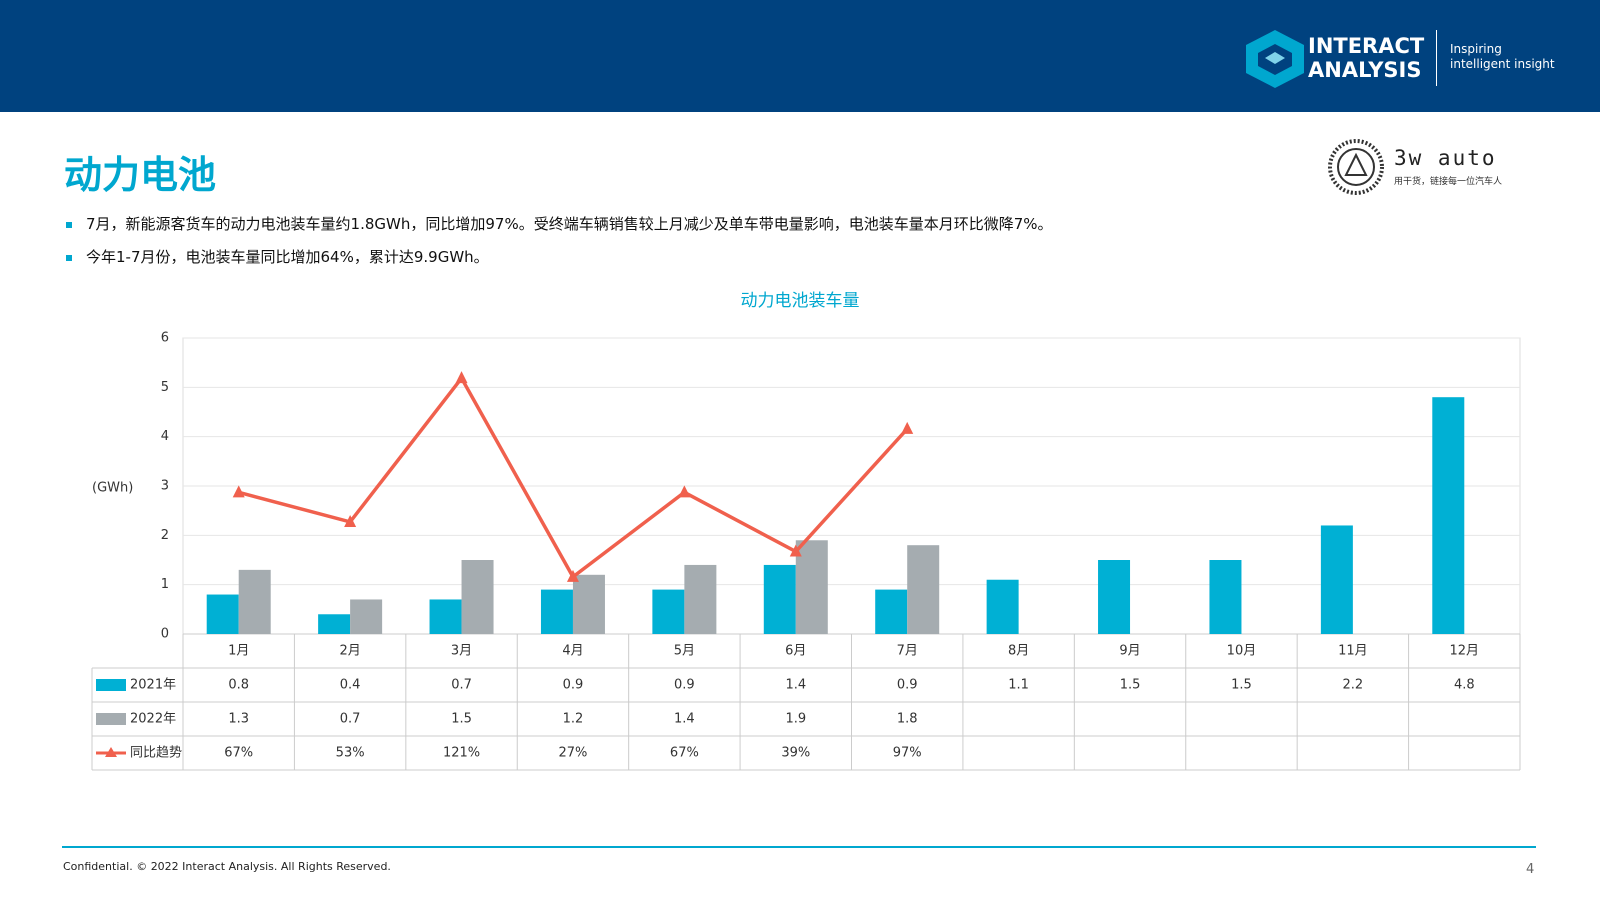 The width and height of the screenshot is (1600, 900). I want to click on table-cell: 27%, so click(573, 753).